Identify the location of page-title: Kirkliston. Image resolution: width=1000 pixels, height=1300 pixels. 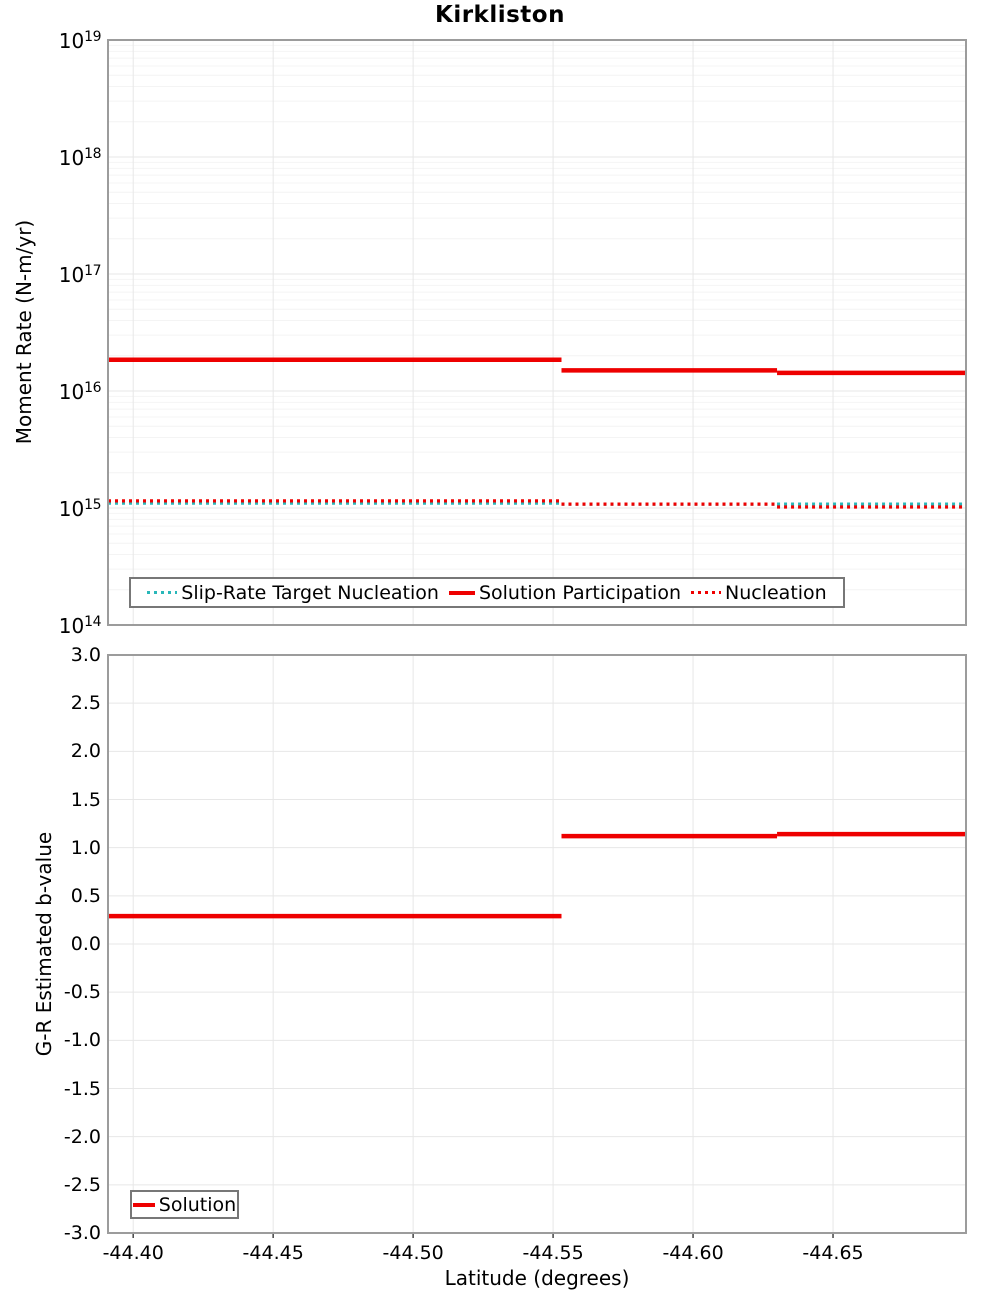
(500, 15).